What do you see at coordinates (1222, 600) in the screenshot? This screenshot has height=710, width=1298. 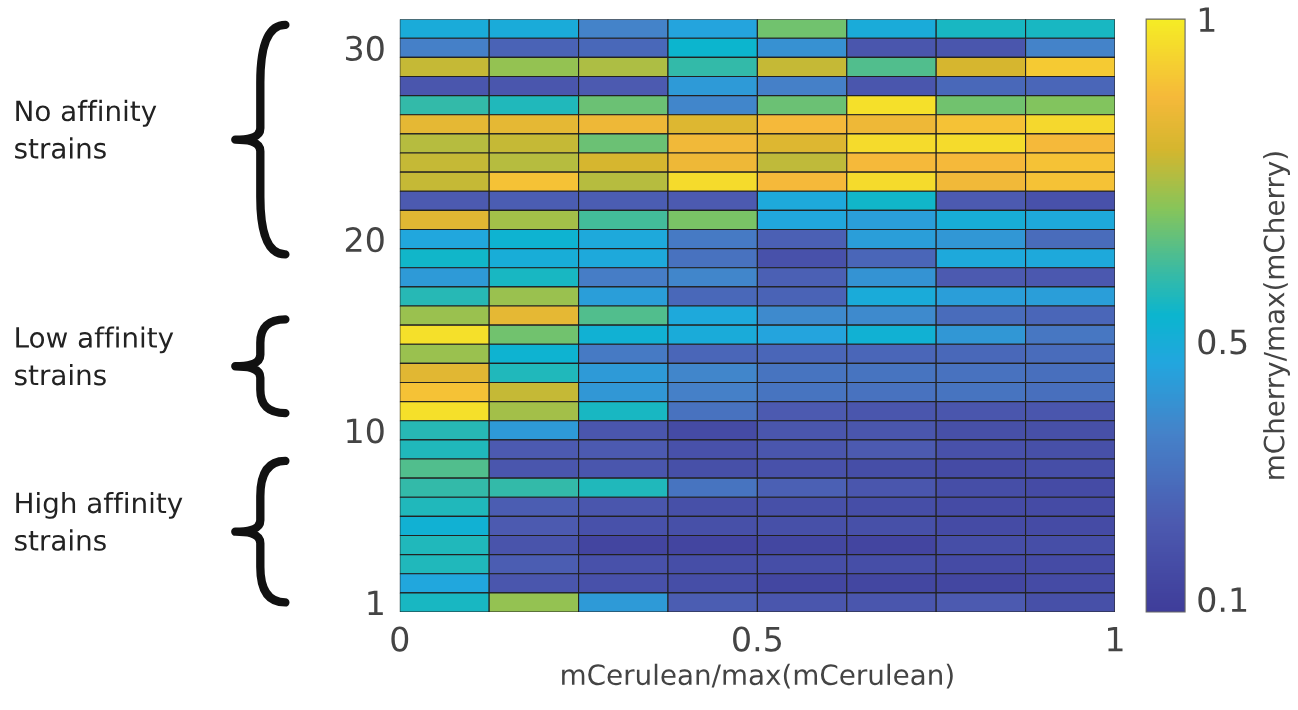 I see `color-bar-label: 0.1` at bounding box center [1222, 600].